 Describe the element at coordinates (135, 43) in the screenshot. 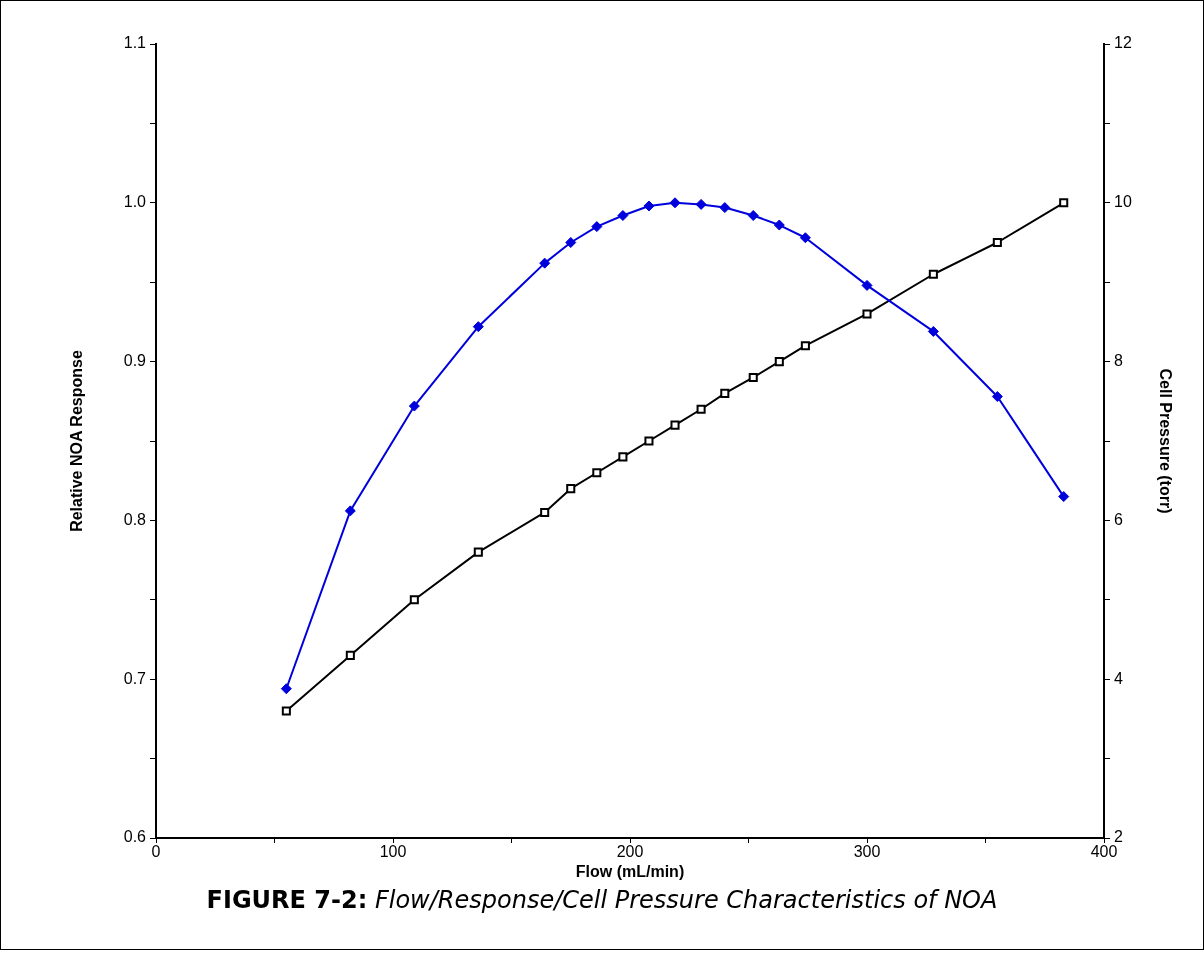

I see `y-tick-label: 1.1` at that location.